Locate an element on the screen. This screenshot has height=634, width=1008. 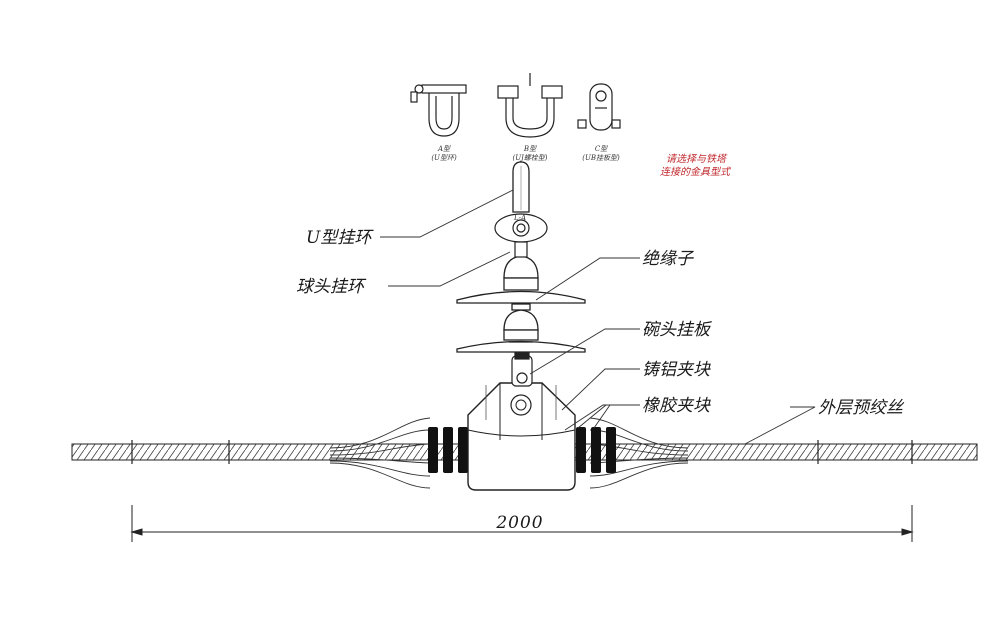
selection-note-line2: 连接的金具型式 is located at coordinates (696, 172).